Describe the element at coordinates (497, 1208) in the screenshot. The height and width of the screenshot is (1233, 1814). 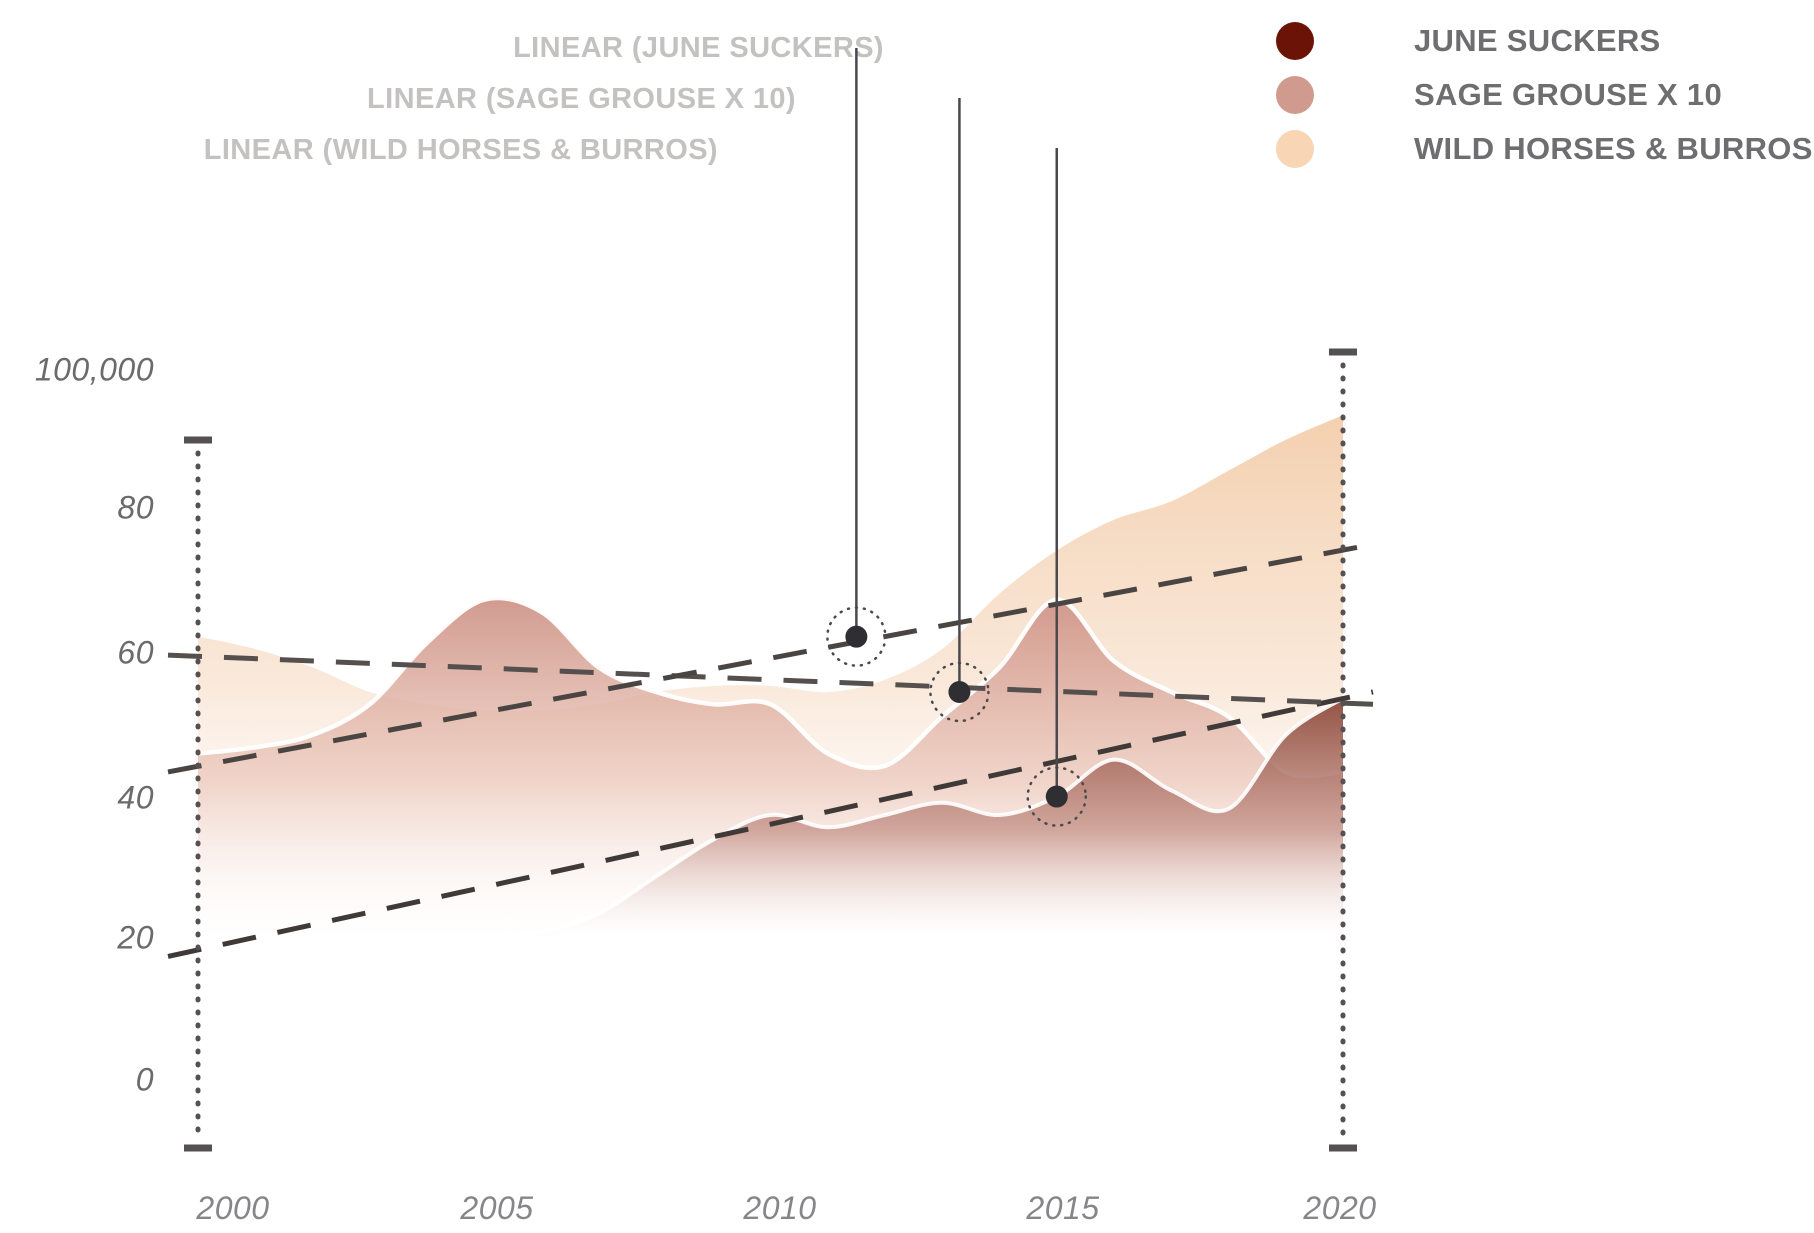
I see `x-axis-tick-label: 2005` at that location.